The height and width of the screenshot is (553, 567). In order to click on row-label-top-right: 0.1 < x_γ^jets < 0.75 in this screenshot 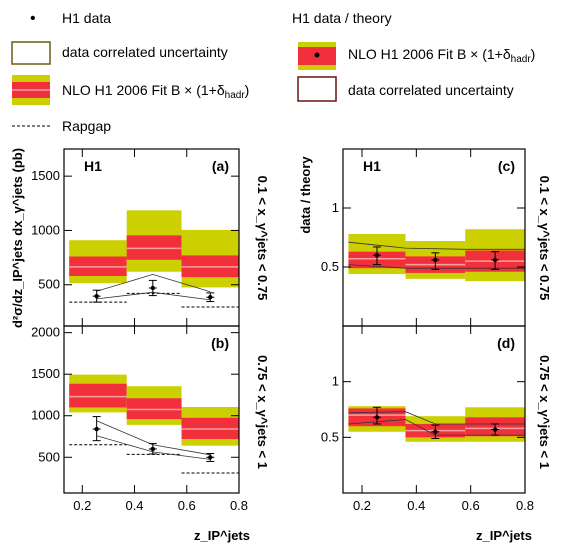, I will do `click(544, 238)`.